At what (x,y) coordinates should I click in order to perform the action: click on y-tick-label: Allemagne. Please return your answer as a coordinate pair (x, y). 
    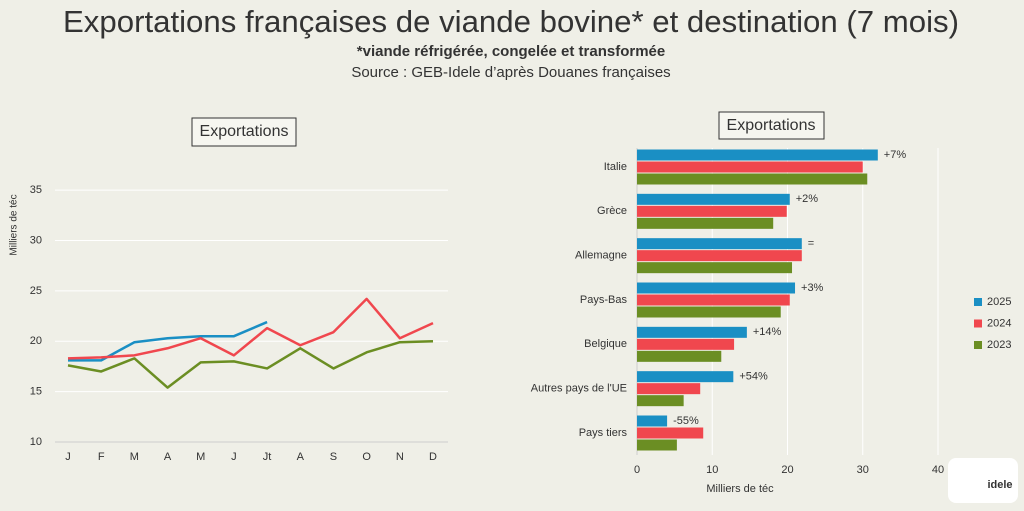
    Looking at the image, I should click on (601, 256).